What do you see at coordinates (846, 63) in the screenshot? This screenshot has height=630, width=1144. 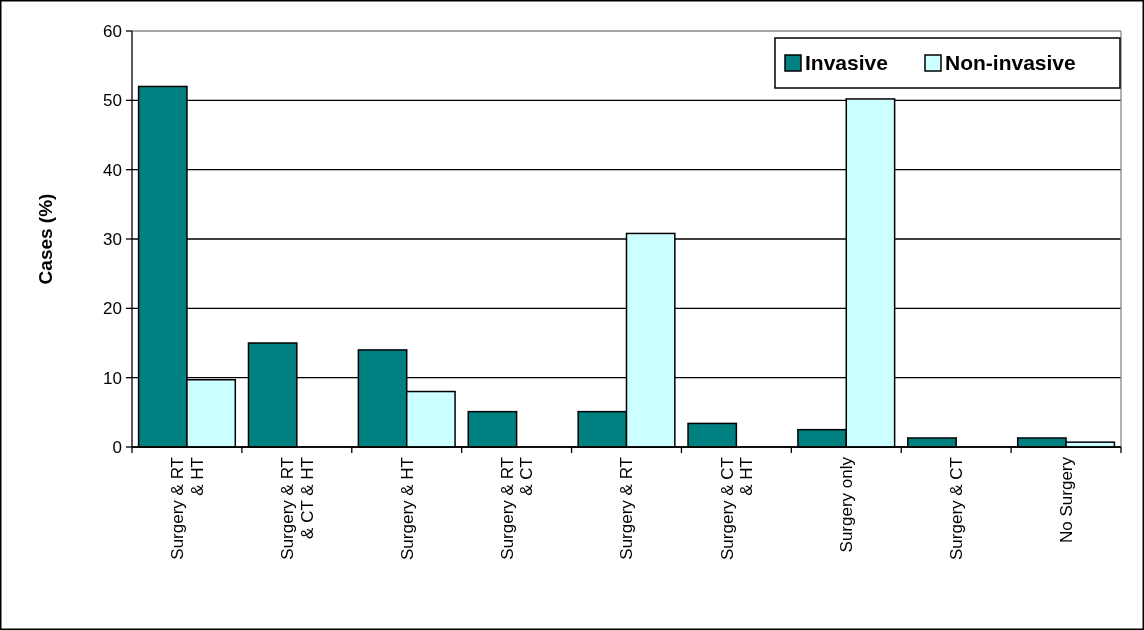 I see `legend-label: Invasive` at bounding box center [846, 63].